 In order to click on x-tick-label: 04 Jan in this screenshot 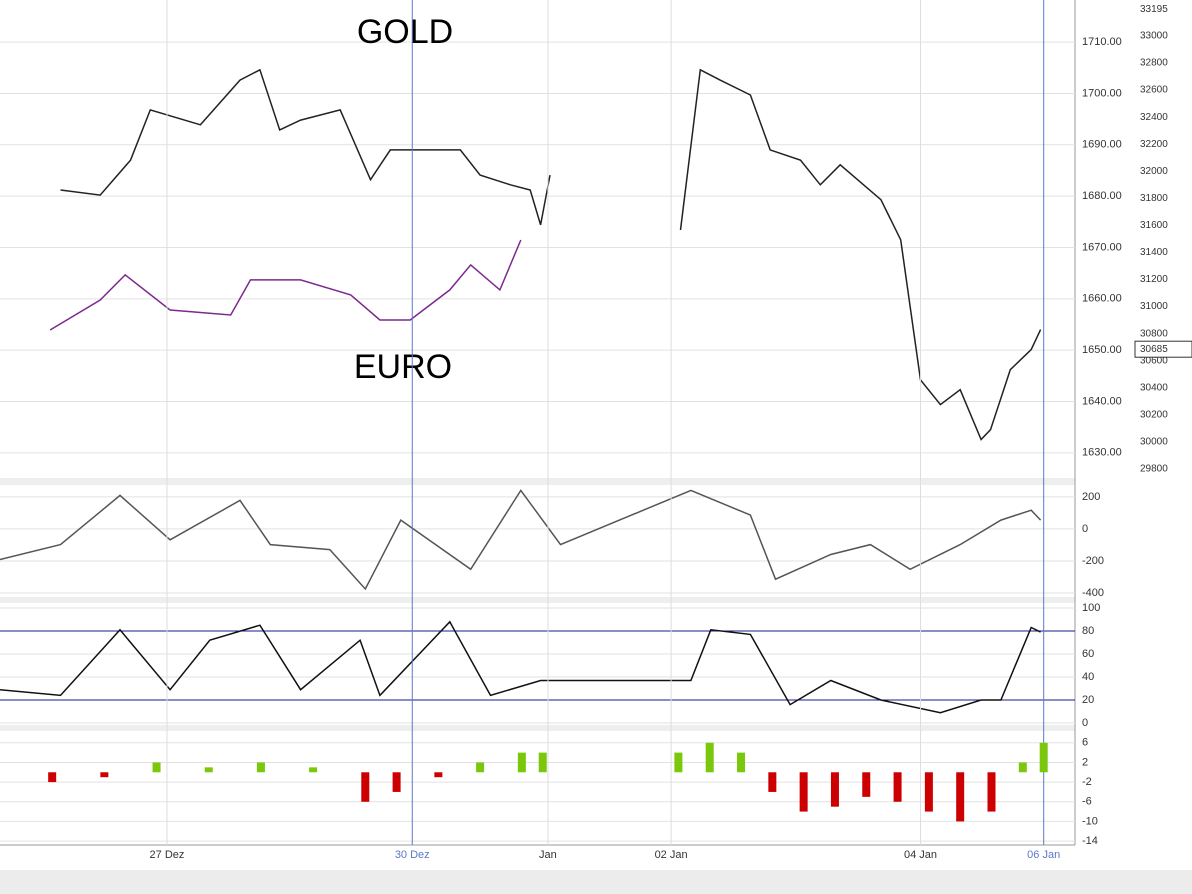, I will do `click(920, 855)`.